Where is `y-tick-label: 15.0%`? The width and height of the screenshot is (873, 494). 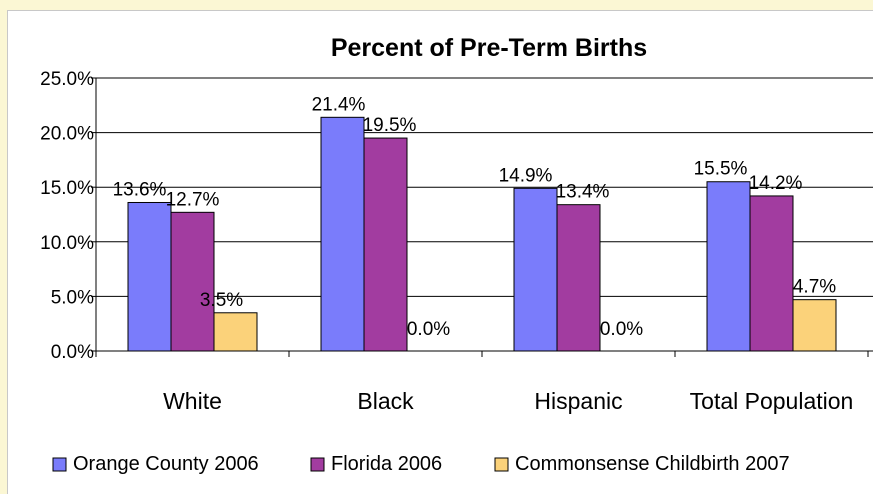
y-tick-label: 15.0% is located at coordinates (67, 188).